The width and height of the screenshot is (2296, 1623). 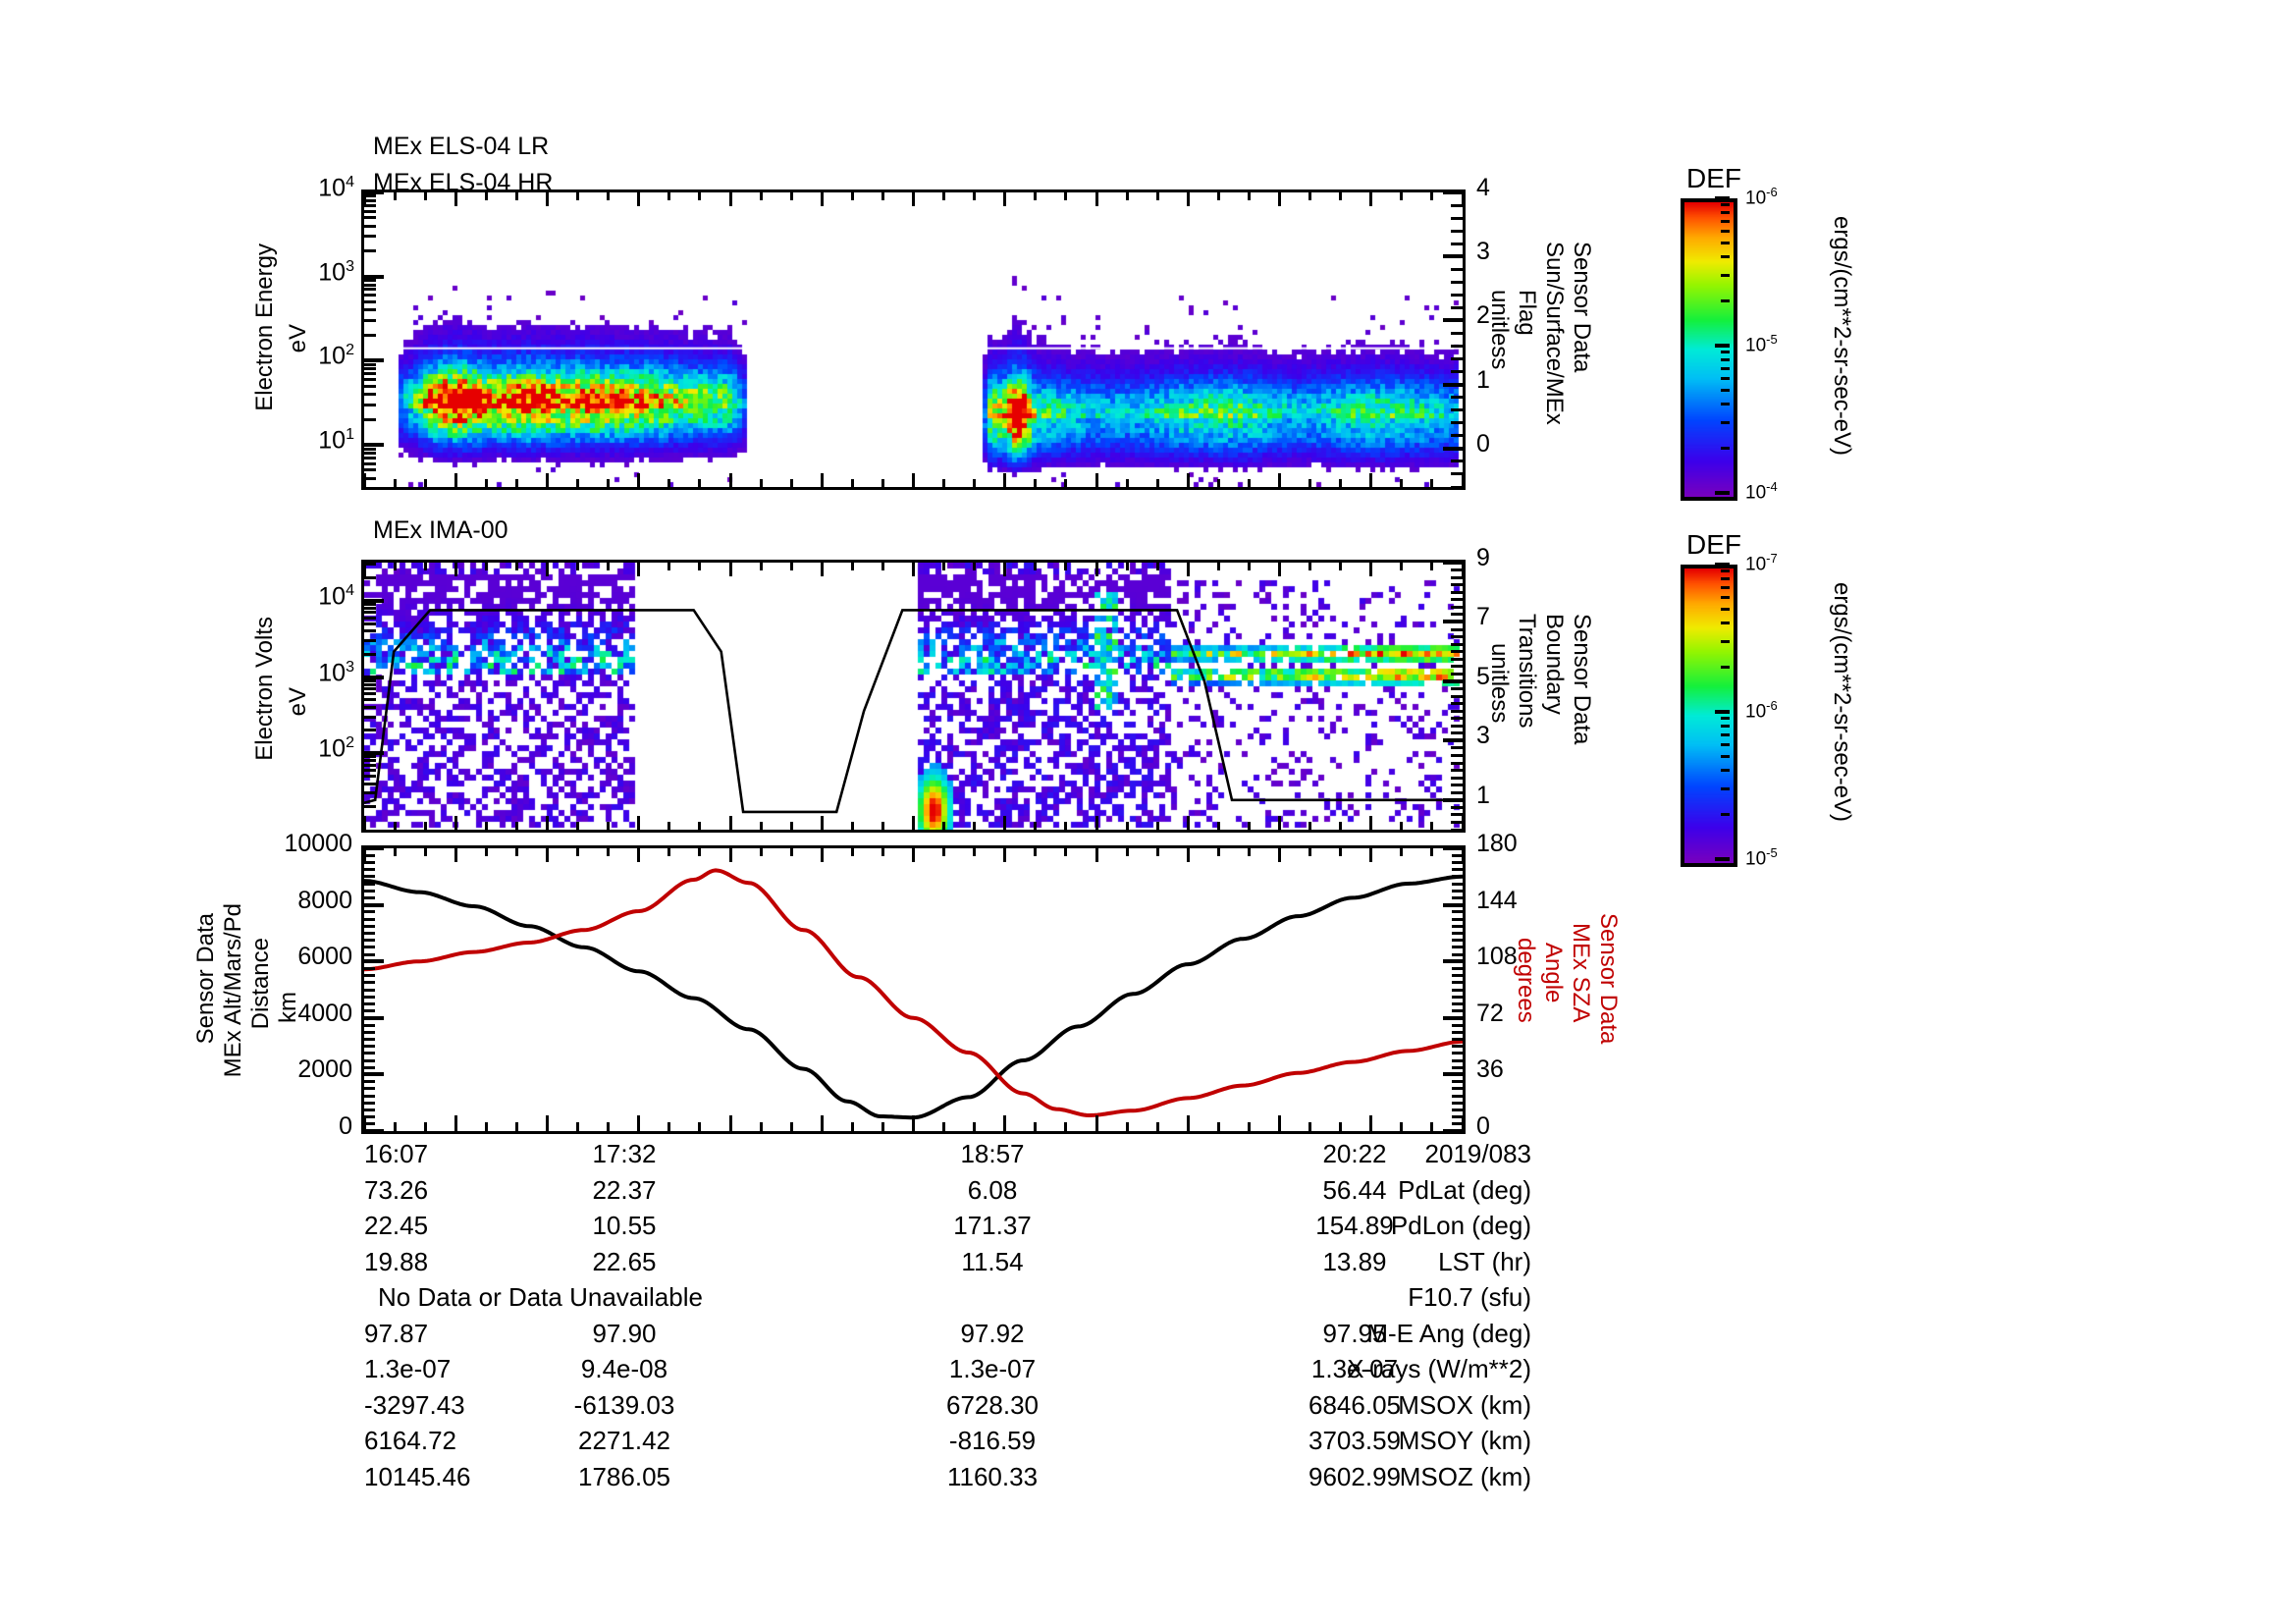 What do you see at coordinates (1761, 491) in the screenshot?
I see `colorbar-tick-label: 10⁻⁴` at bounding box center [1761, 491].